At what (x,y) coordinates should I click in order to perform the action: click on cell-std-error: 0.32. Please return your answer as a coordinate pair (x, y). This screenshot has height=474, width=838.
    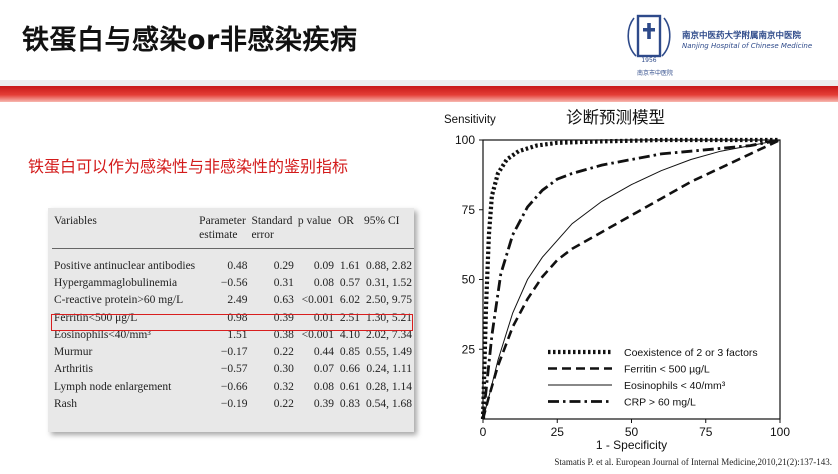
    Looking at the image, I should click on (283, 386).